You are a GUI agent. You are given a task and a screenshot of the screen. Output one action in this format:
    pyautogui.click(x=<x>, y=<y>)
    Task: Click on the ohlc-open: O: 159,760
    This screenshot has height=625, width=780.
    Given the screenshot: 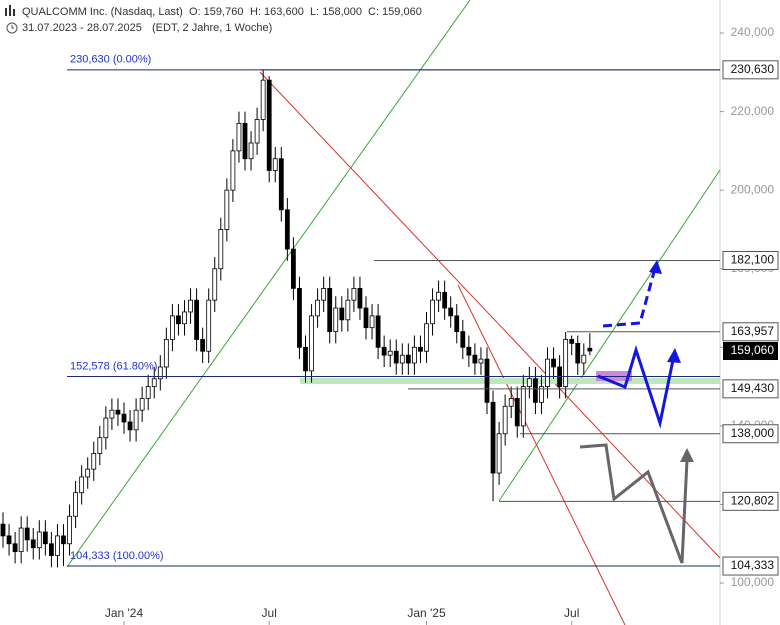 What is the action you would take?
    pyautogui.click(x=216, y=12)
    